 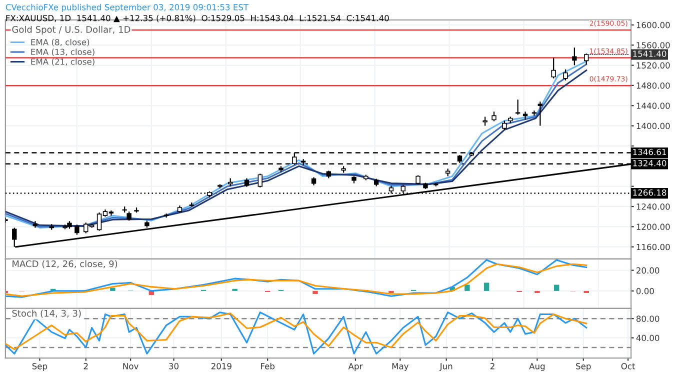 I want to click on legend-label: EMA (21, close), so click(x=62, y=62).